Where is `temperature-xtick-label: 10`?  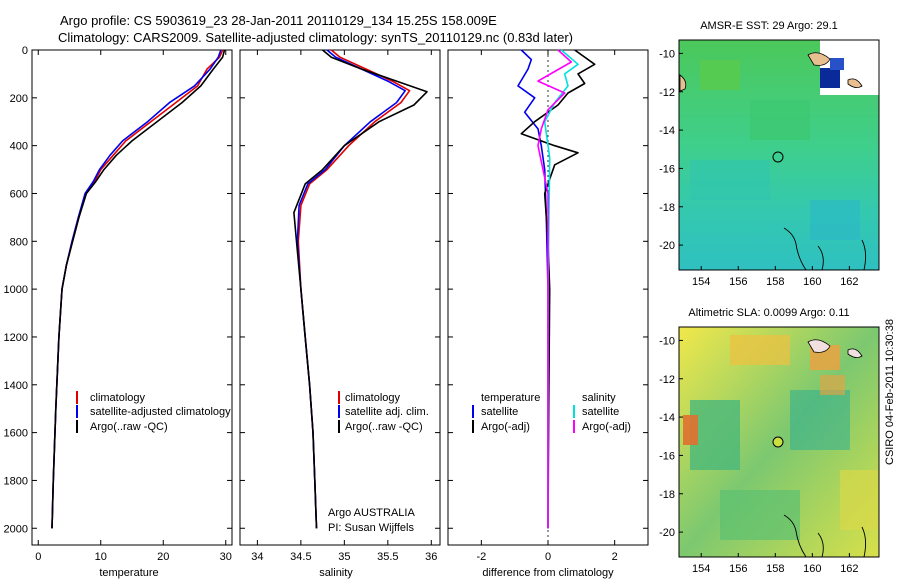
temperature-xtick-label: 10 is located at coordinates (101, 557).